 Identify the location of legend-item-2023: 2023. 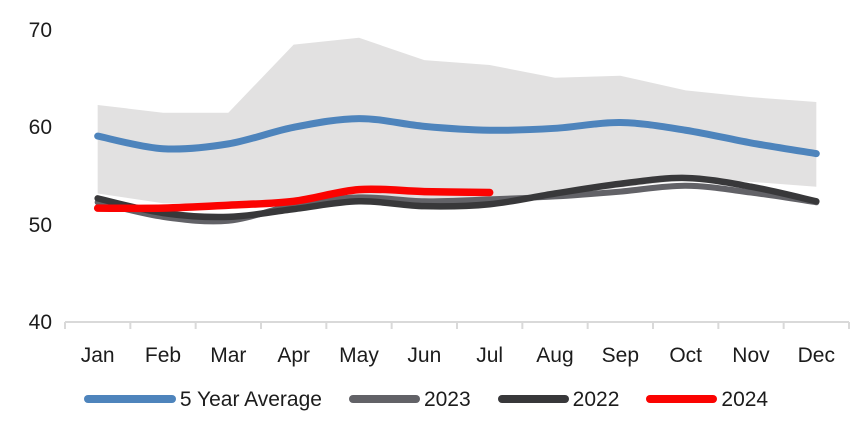
(409, 399).